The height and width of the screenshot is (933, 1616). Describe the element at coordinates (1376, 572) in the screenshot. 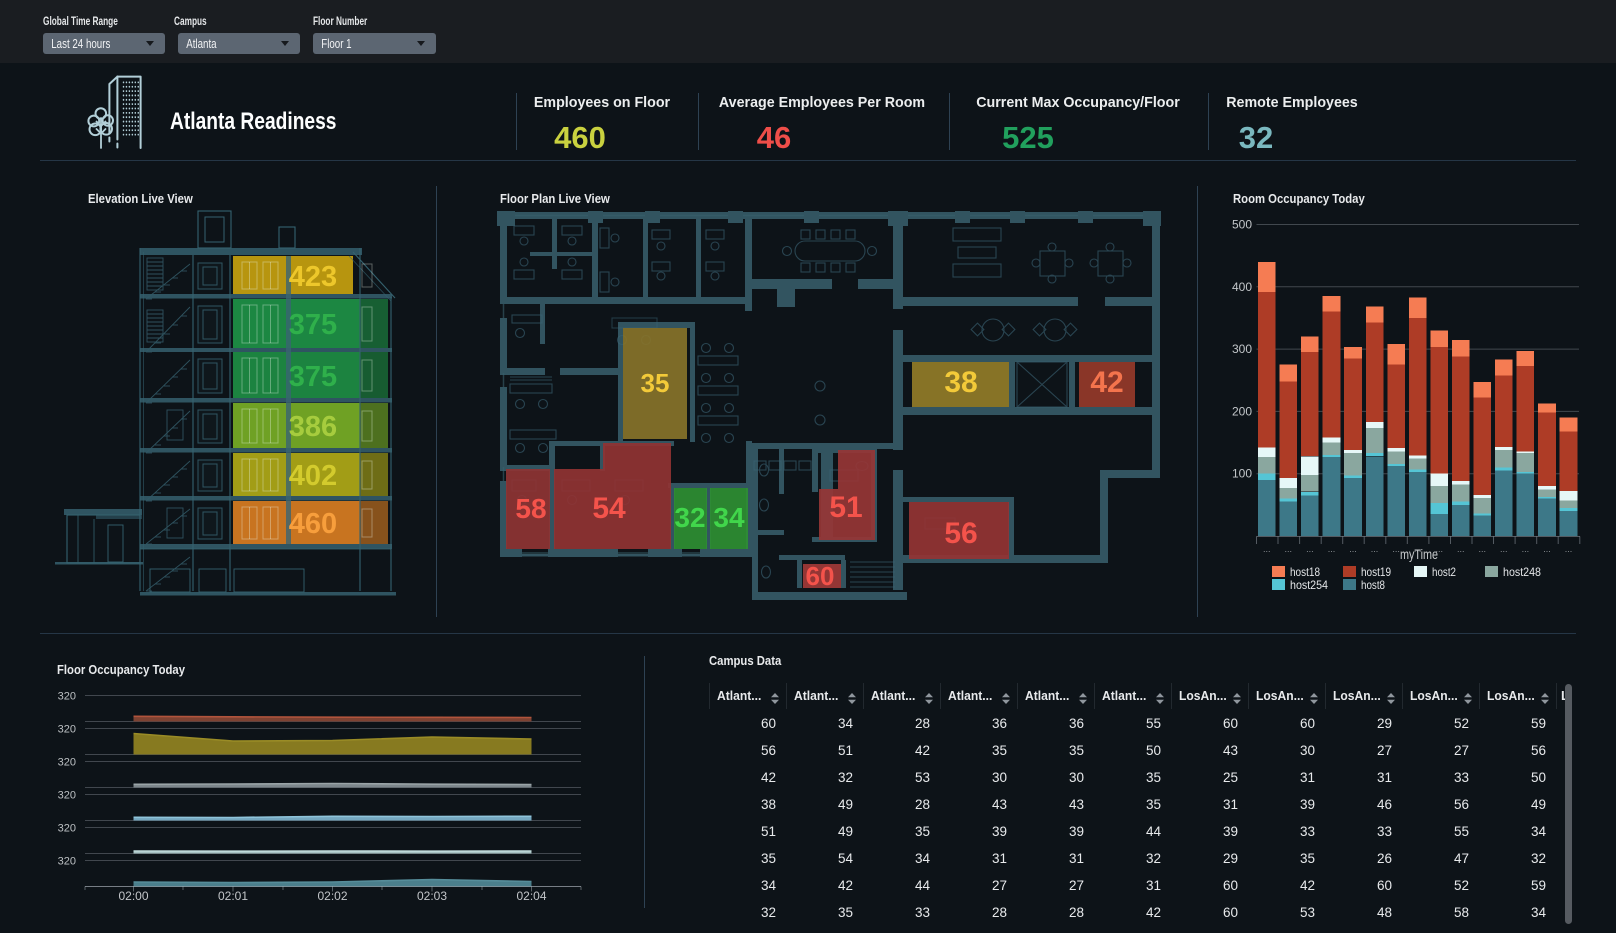

I see `svg-text: host19` at that location.